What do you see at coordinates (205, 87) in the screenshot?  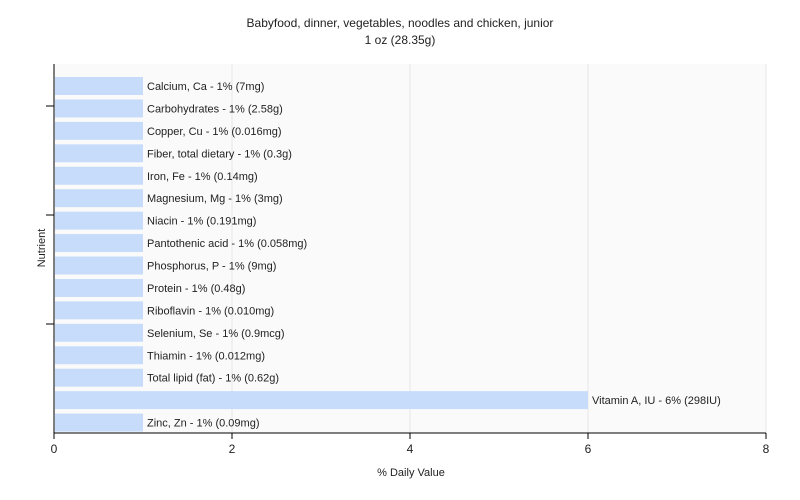 I see `bar-label: Calcium, Ca - 1% (7mg)` at bounding box center [205, 87].